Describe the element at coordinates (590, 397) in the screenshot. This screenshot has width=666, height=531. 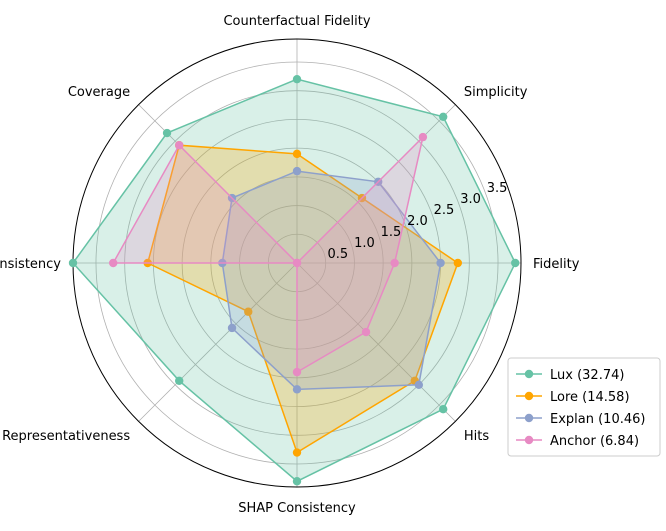
I see `legend-label: Lore (14.58)` at that location.